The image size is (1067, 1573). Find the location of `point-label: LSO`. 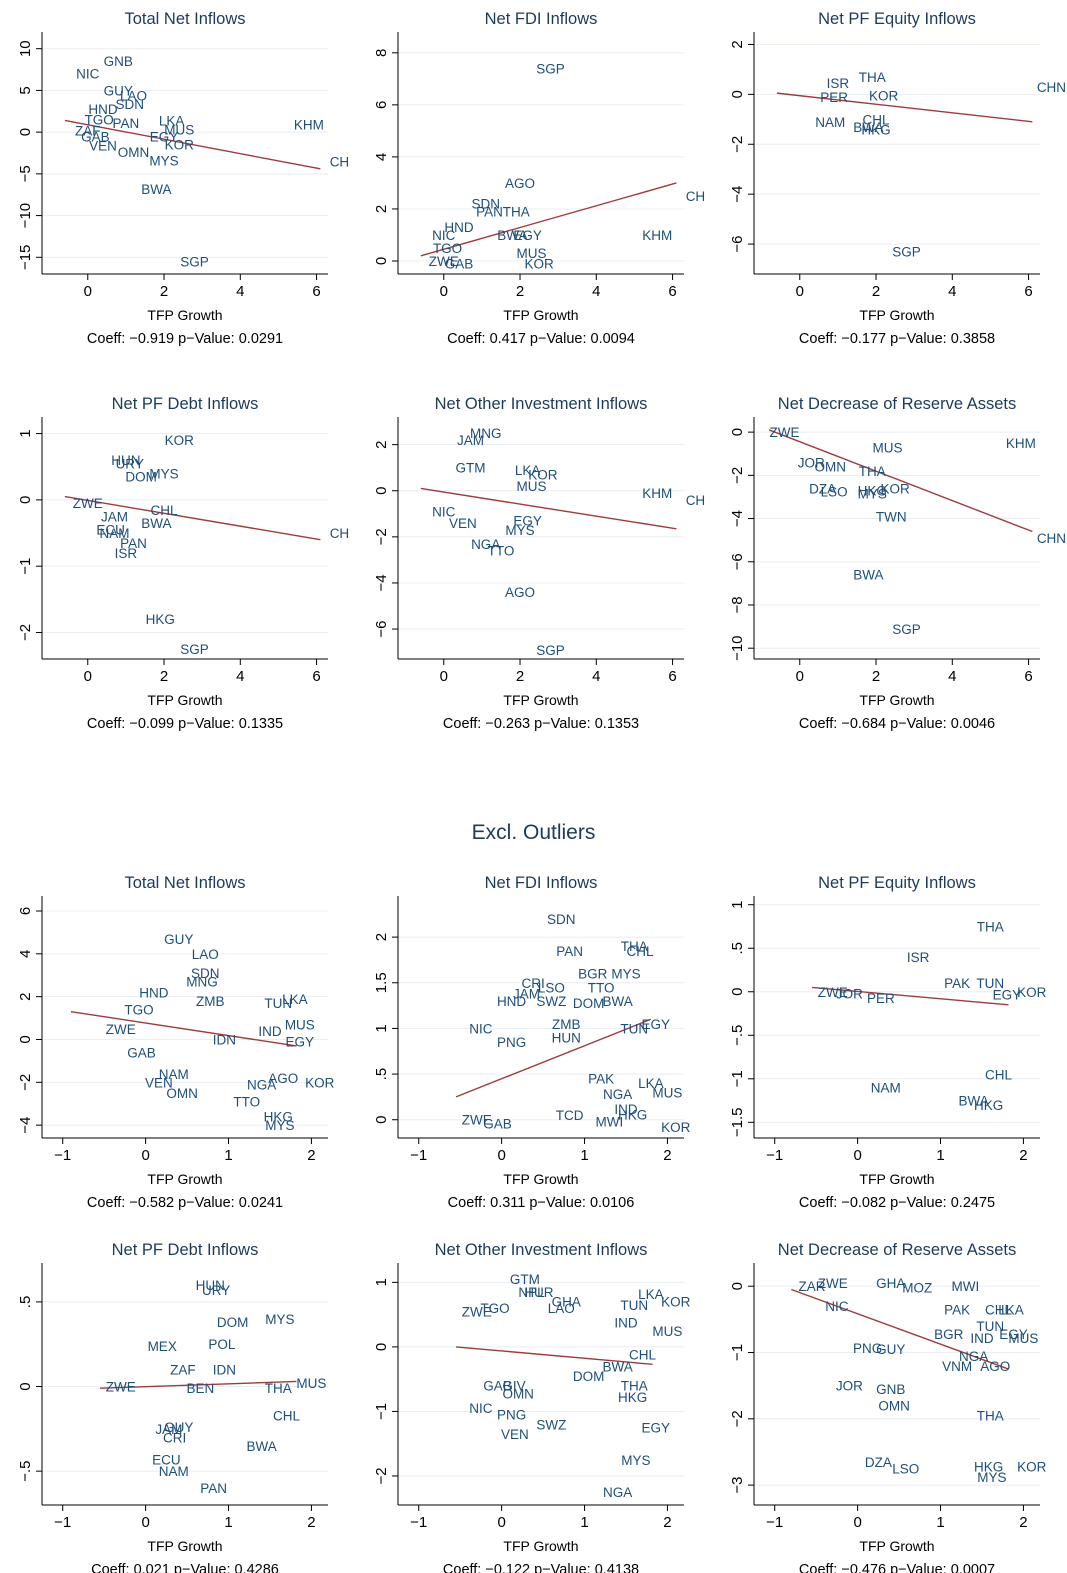

point-label: LSO is located at coordinates (551, 987).